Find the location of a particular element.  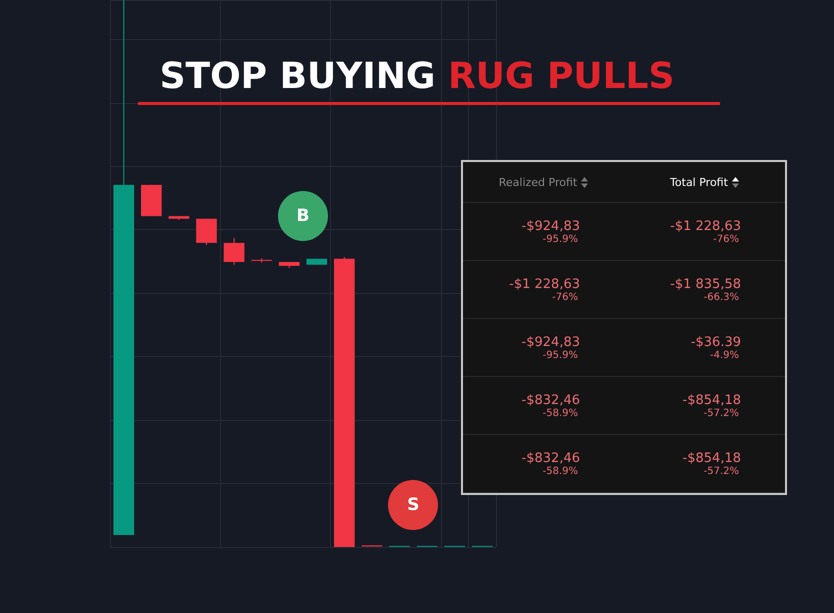

text: -66.3% is located at coordinates (721, 297).